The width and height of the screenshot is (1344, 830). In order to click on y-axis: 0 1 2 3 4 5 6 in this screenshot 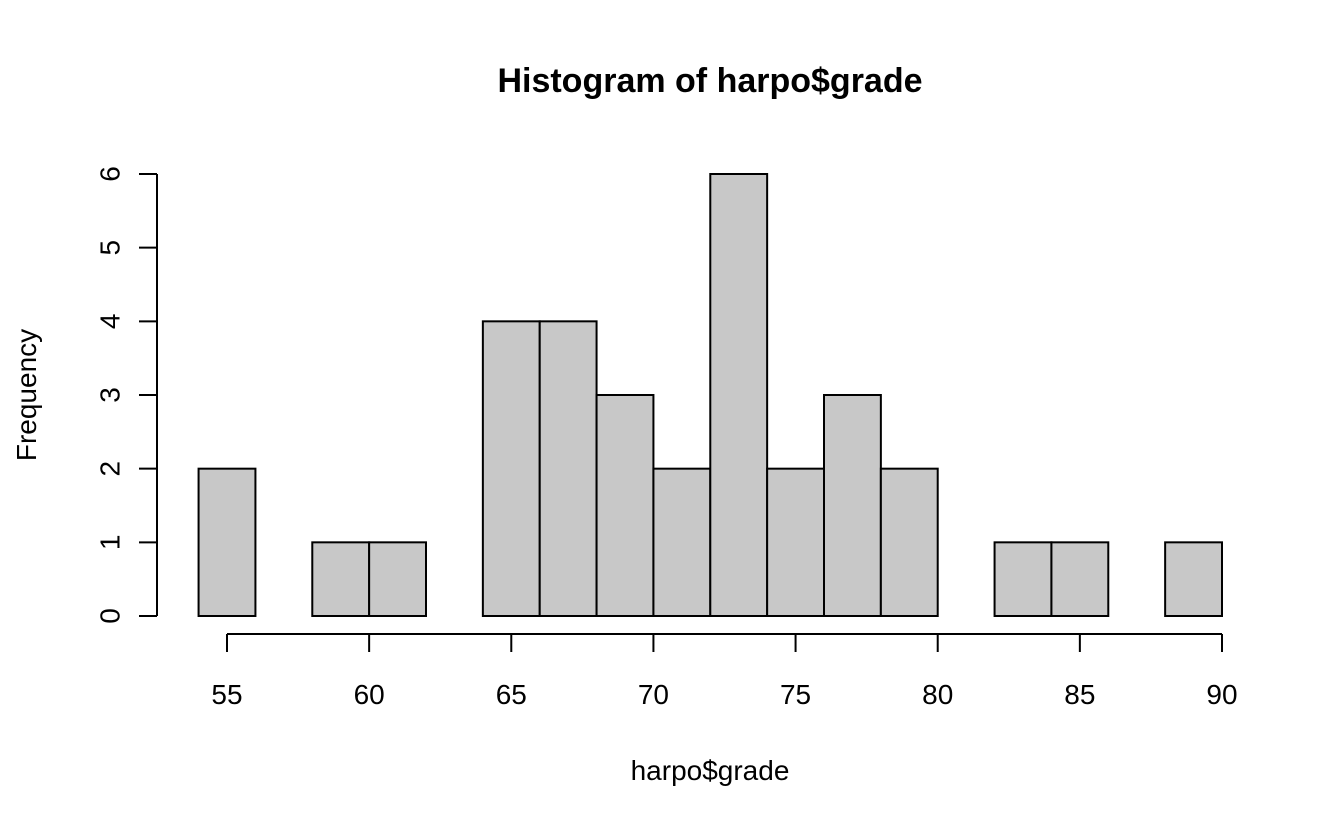, I will do `click(126, 395)`.